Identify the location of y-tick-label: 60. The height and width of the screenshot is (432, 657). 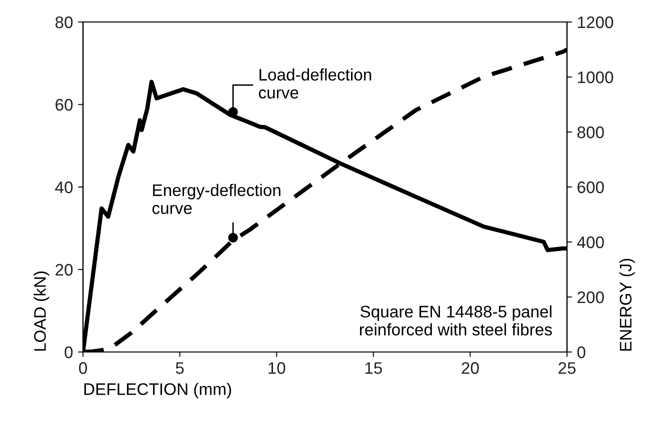
(64, 104).